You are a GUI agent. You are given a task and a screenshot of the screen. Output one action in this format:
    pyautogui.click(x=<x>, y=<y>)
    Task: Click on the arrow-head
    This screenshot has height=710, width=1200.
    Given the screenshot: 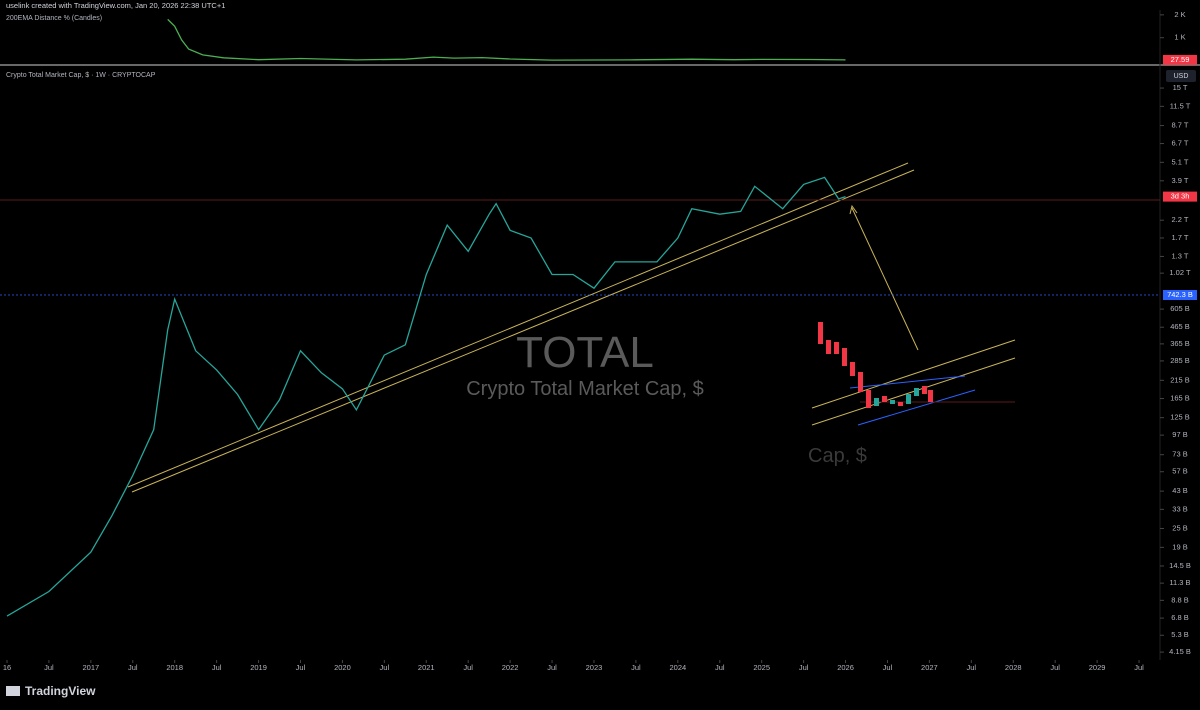 What is the action you would take?
    pyautogui.click(x=853, y=209)
    